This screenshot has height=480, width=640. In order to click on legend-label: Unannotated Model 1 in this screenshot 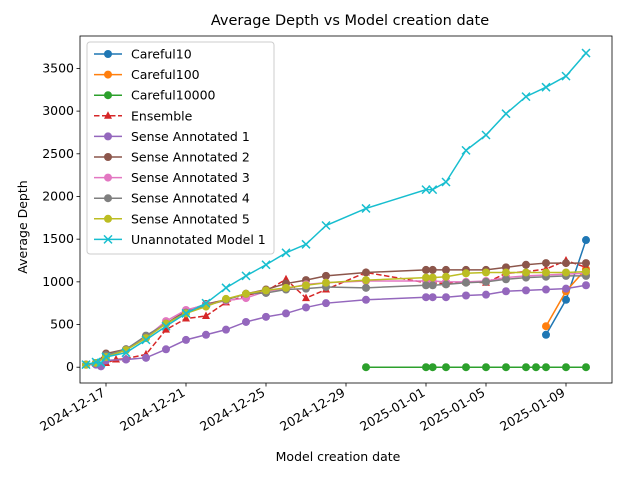, I will do `click(198, 239)`.